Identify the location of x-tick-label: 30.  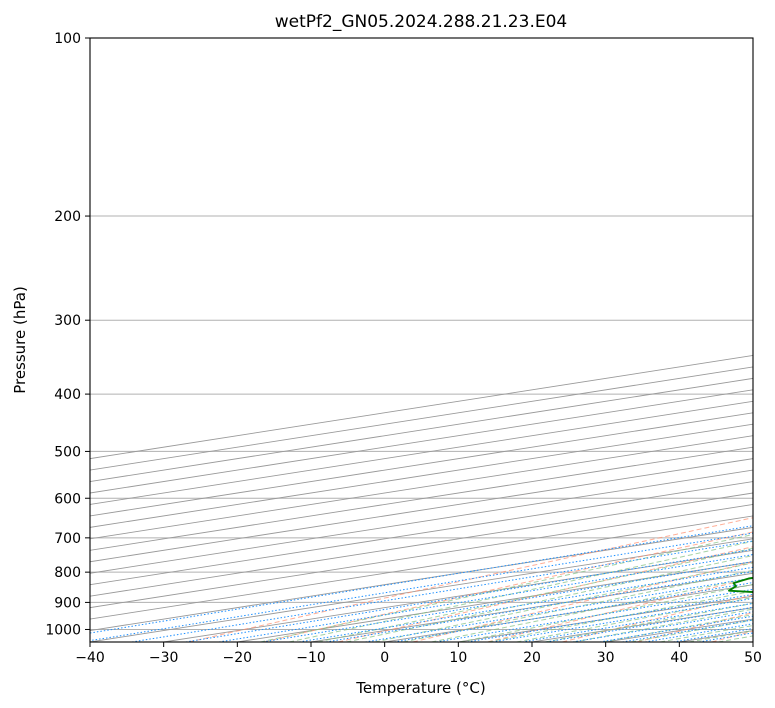
(606, 658).